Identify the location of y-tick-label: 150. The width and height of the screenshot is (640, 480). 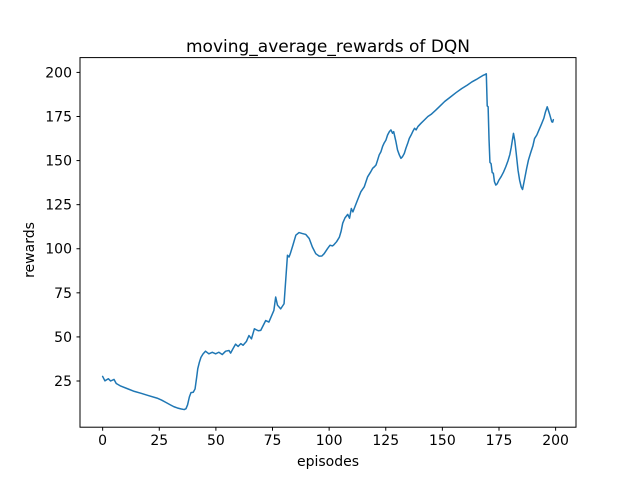
(58, 162).